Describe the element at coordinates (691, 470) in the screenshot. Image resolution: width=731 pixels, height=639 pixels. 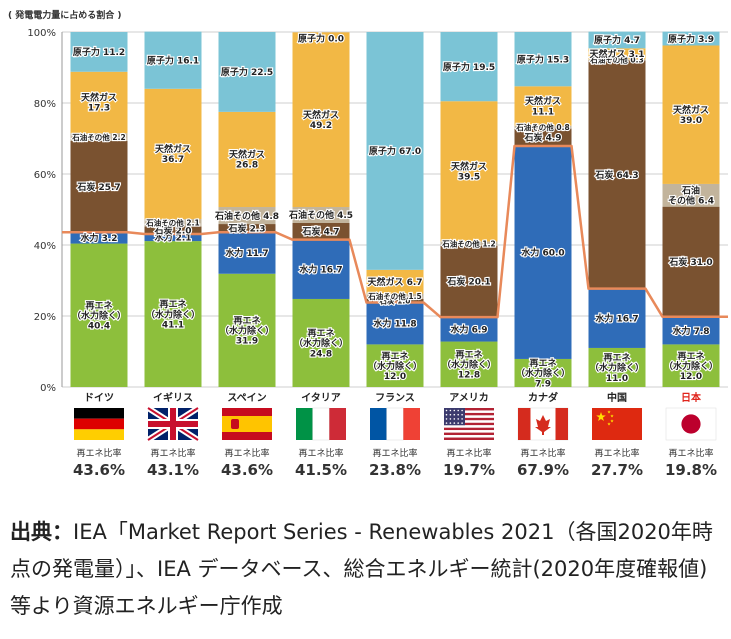
I see `ratio-value: 19.8%` at that location.